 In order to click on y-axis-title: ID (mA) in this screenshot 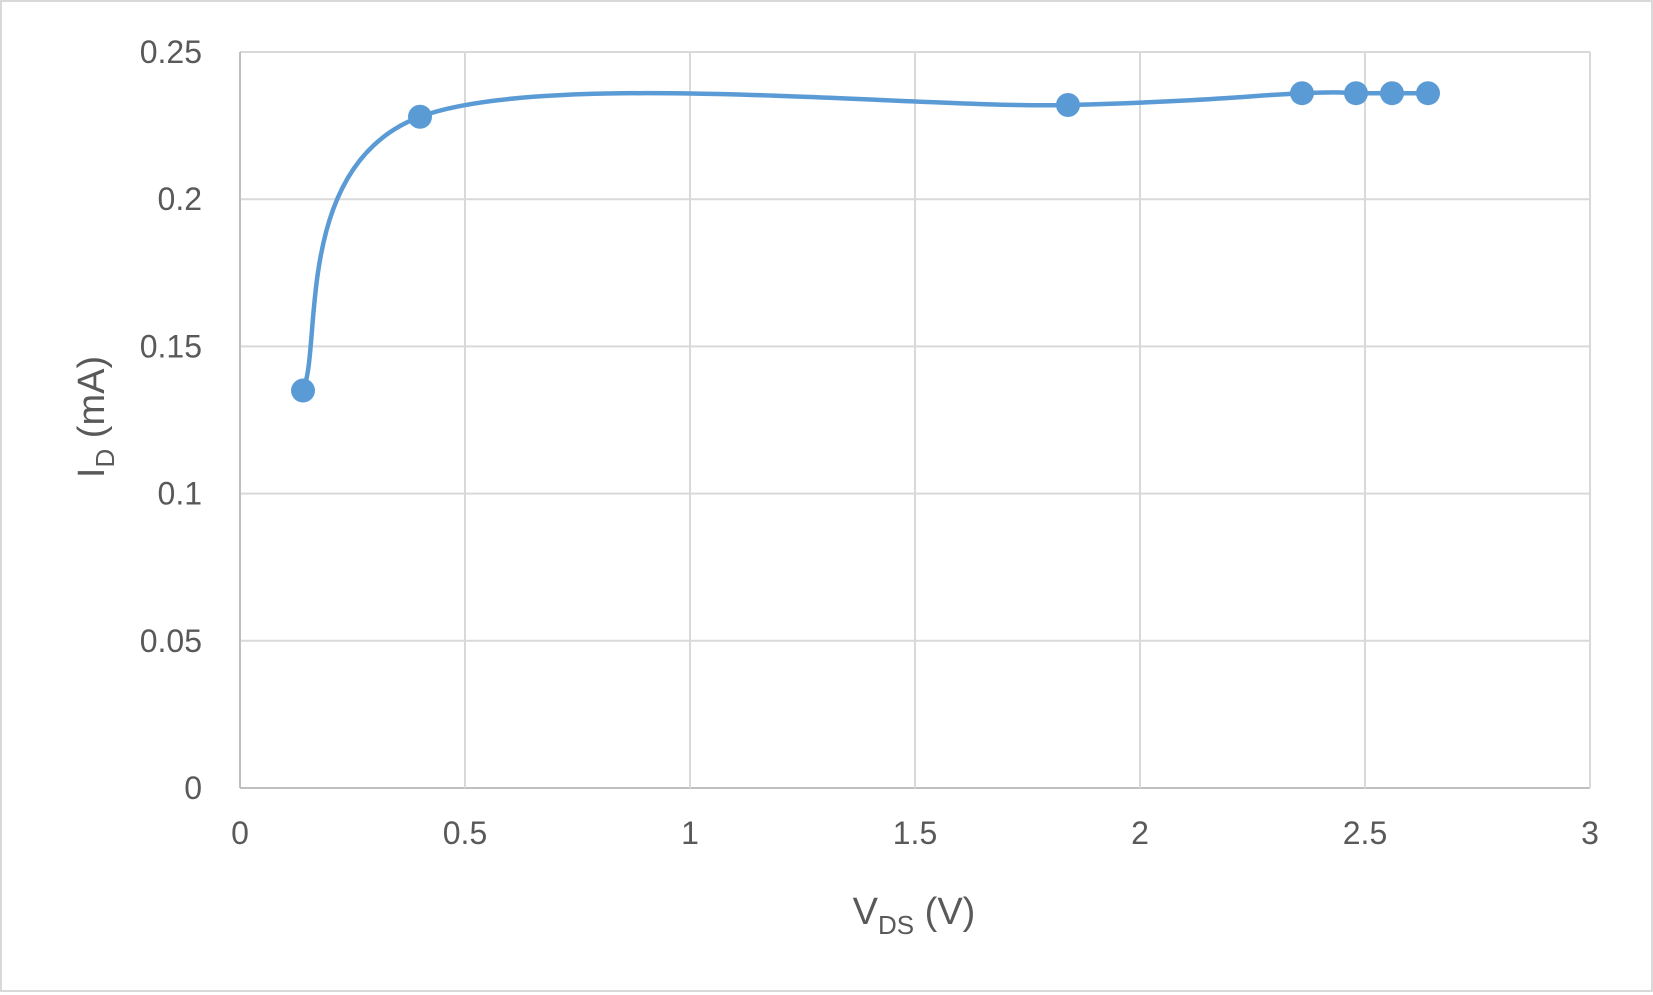, I will do `click(95, 417)`.